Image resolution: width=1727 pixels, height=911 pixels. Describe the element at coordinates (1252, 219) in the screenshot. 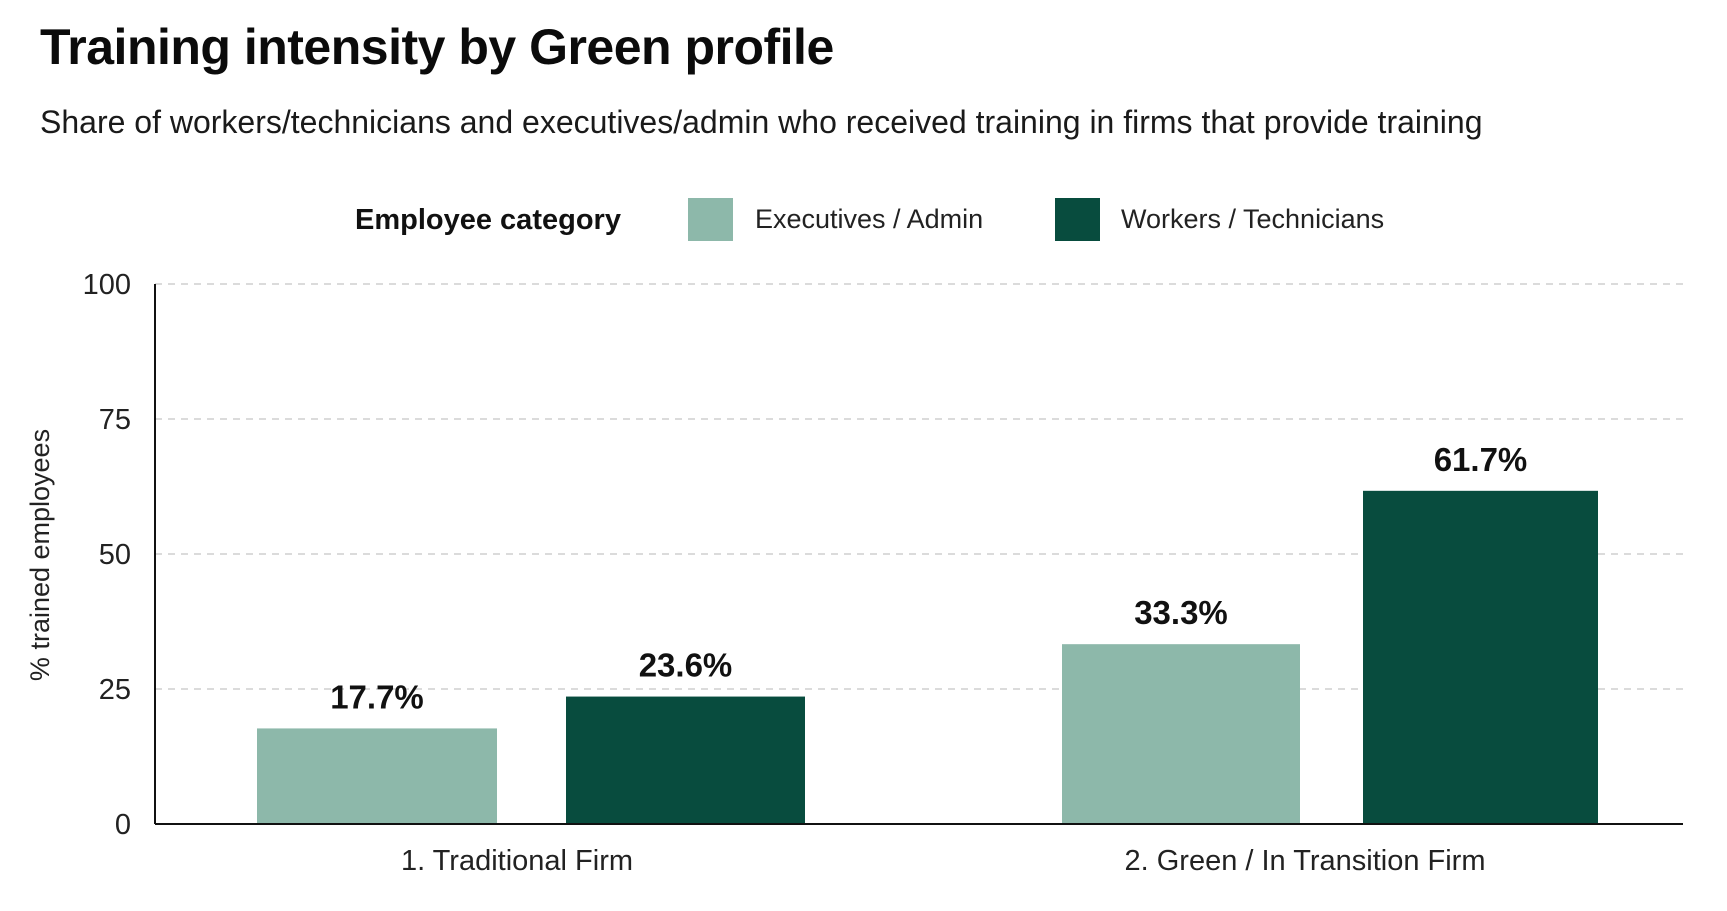

I see `legend-label-workers-technicians: Workers / Technicians` at that location.